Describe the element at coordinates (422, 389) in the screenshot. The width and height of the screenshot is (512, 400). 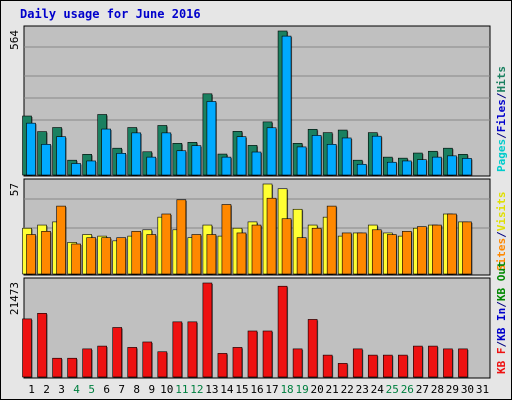
I see `x-tick-label: 27` at that location.